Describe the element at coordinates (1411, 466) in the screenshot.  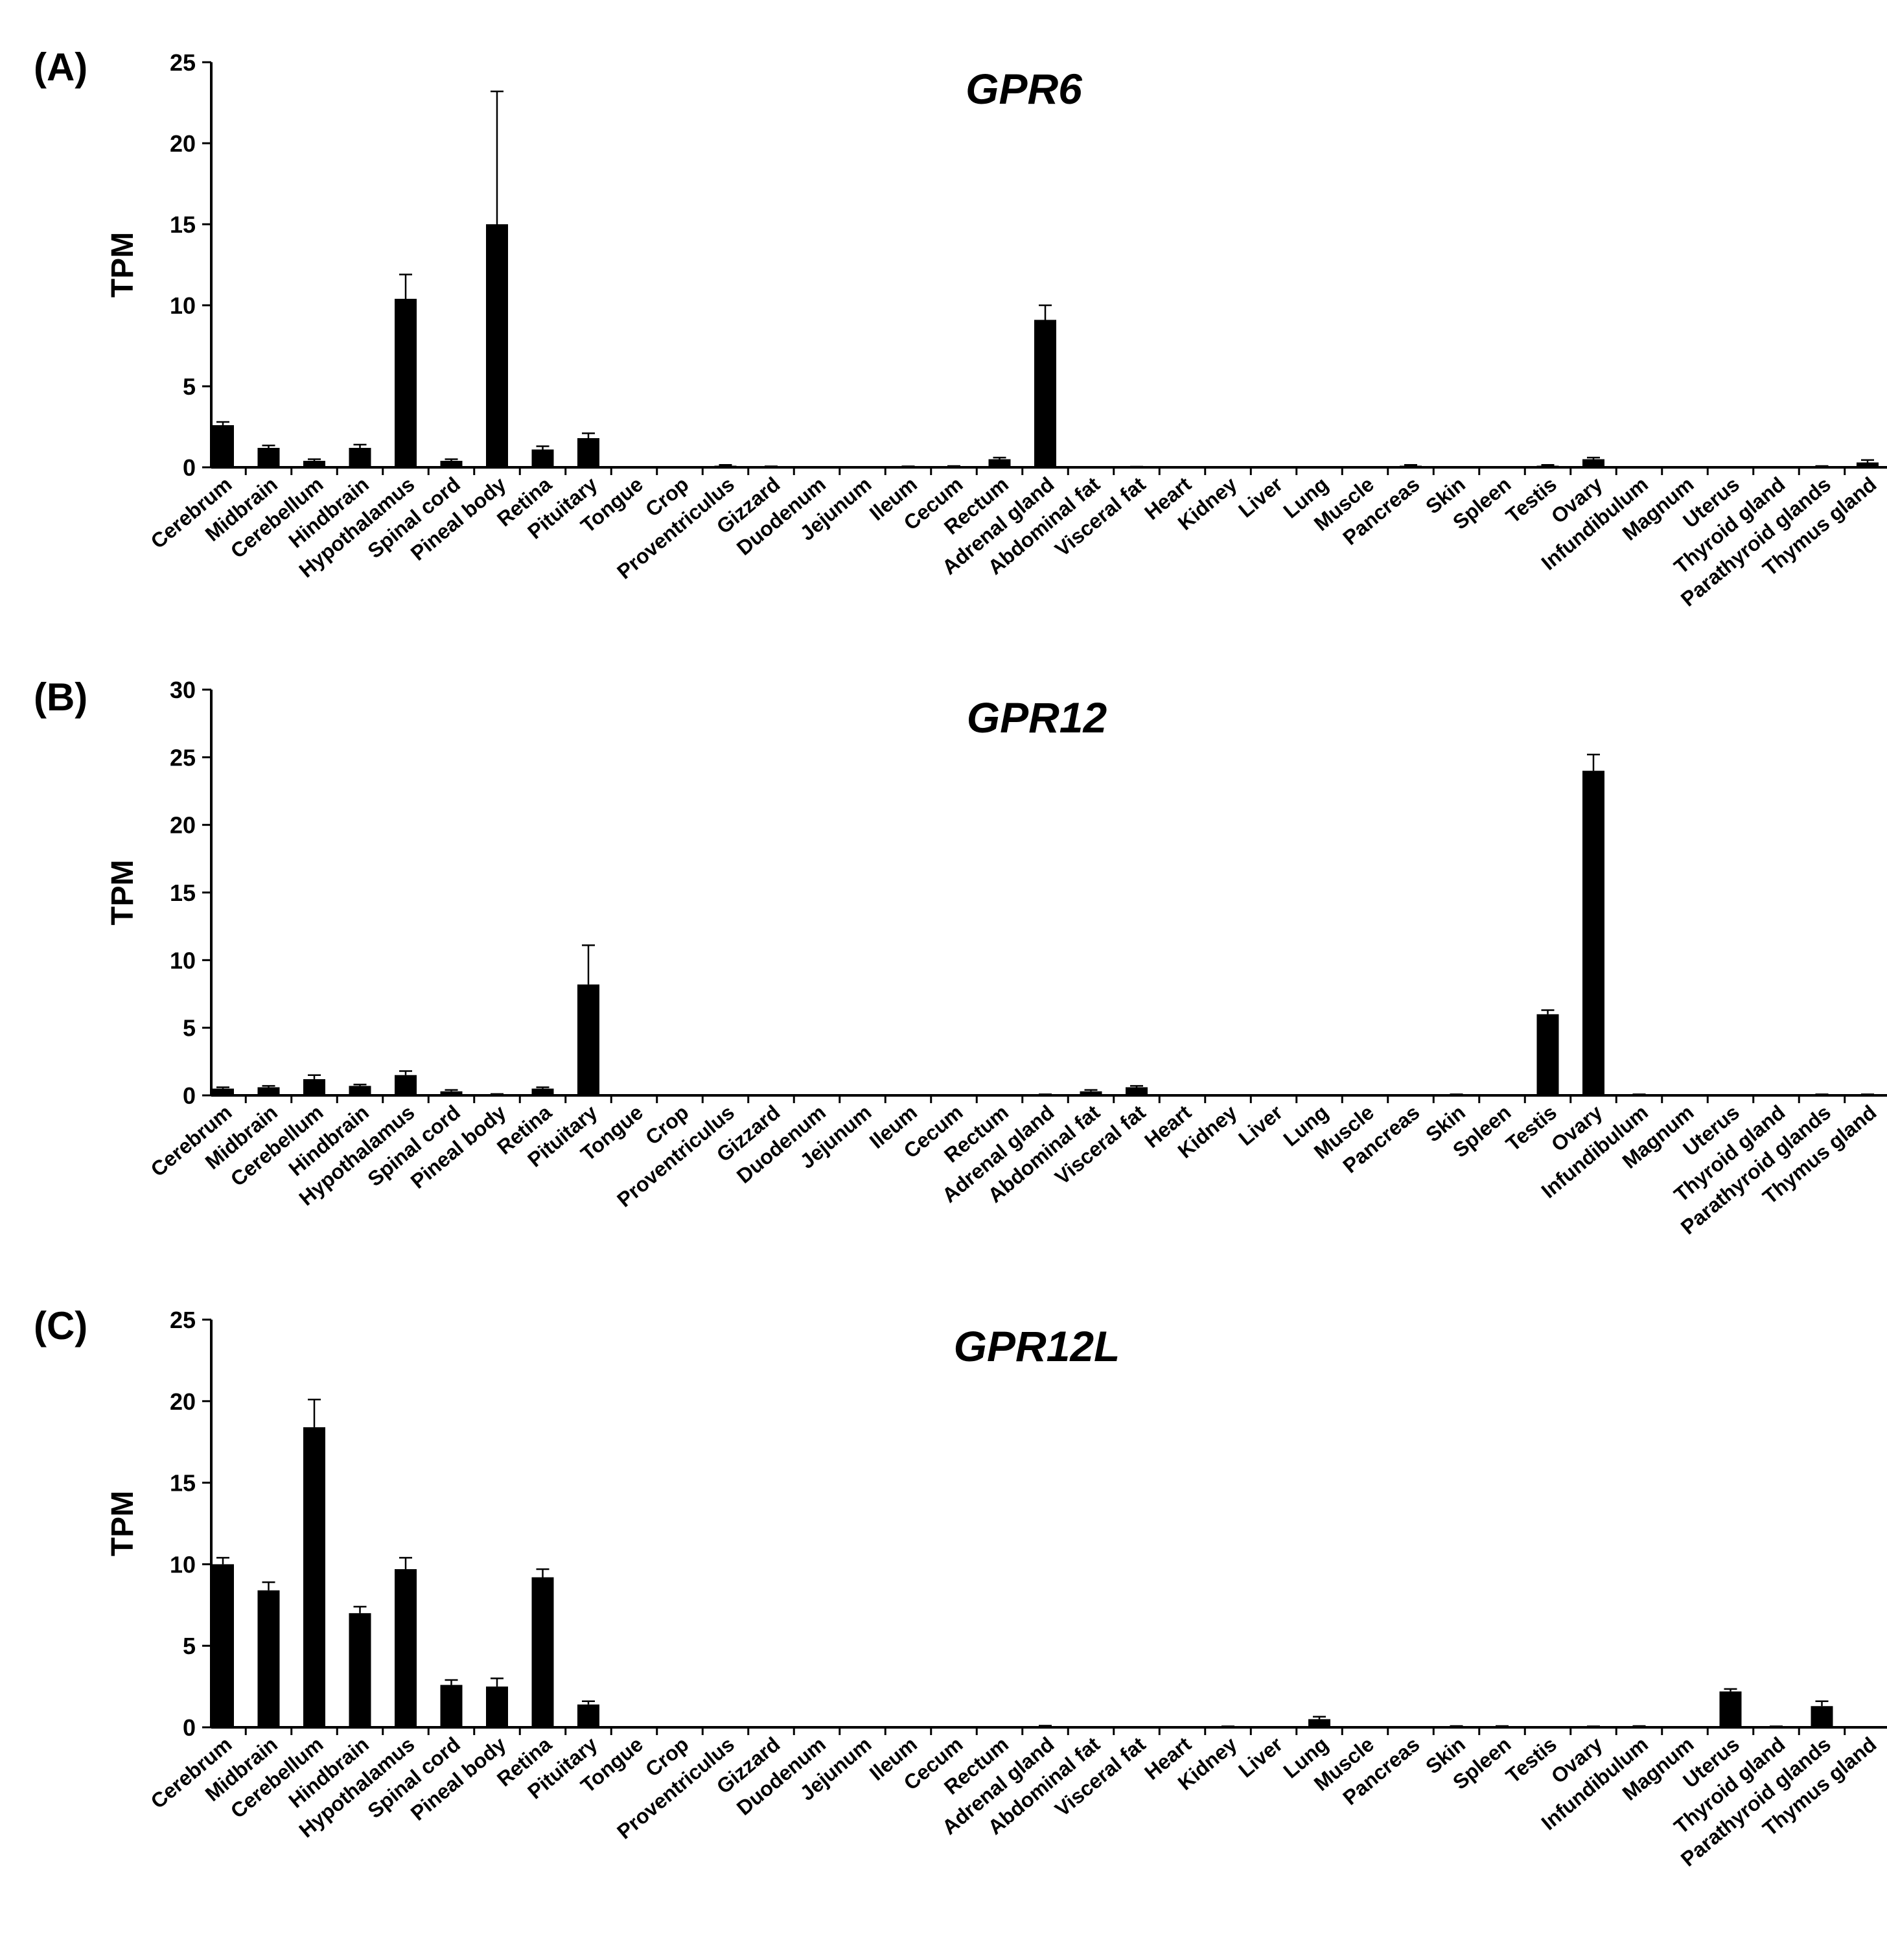
I see `bar-pancreas` at that location.